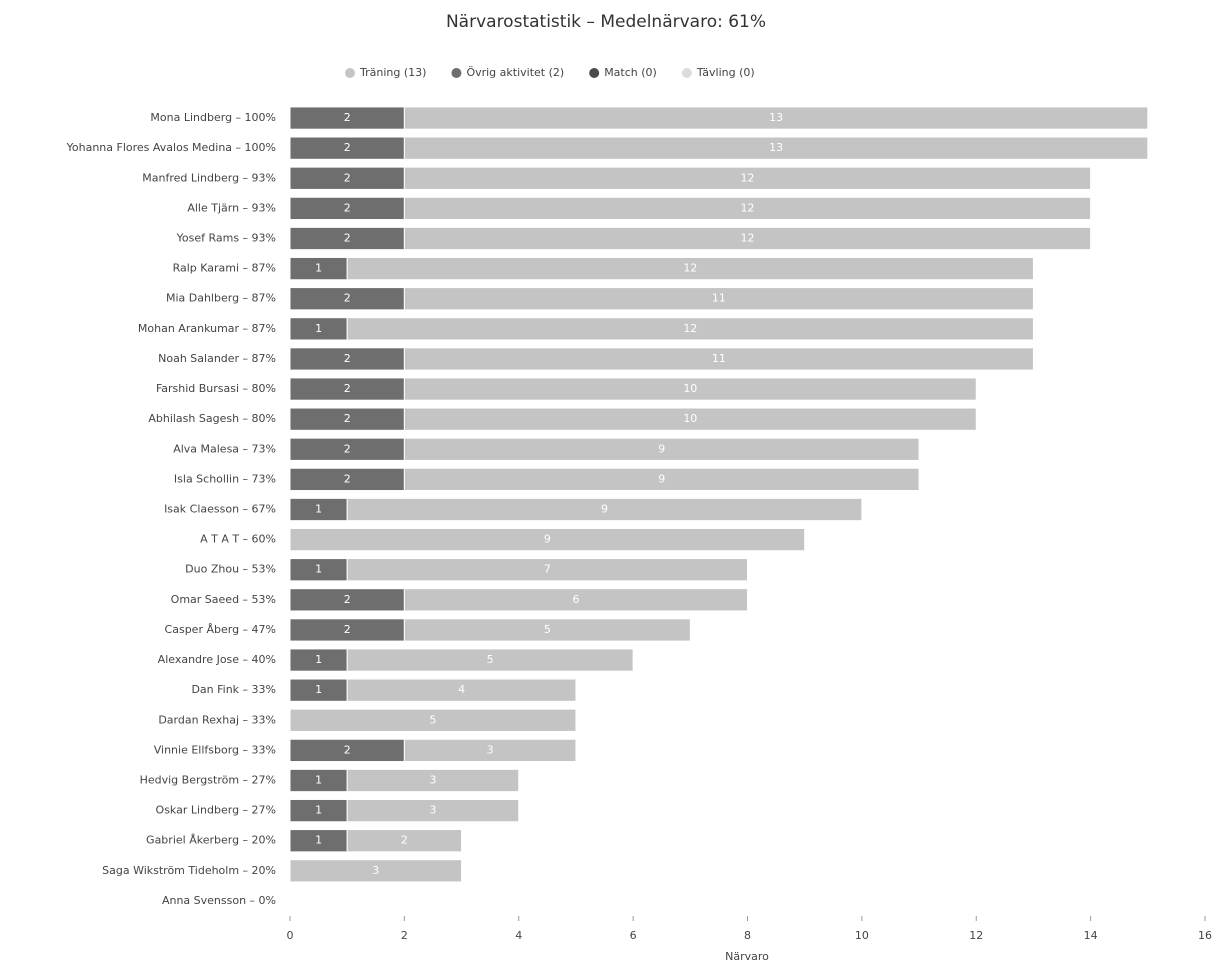  I want to click on y-tick-label: Isak Claesson – 67%, so click(220, 509).